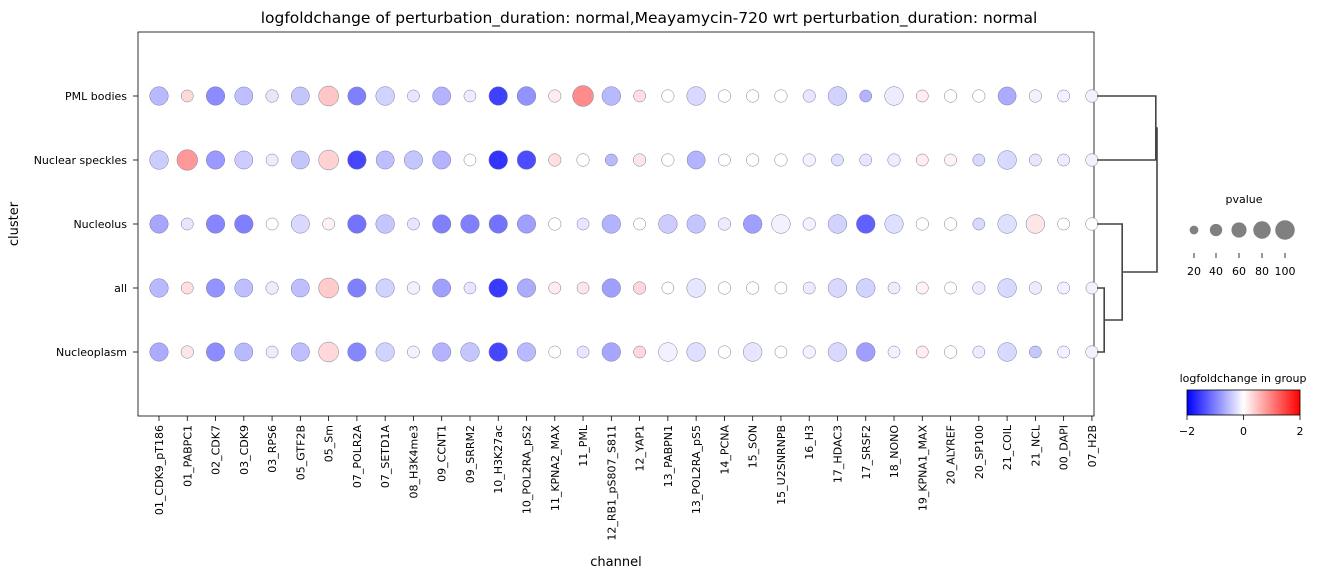 The image size is (1320, 579). Describe the element at coordinates (583, 445) in the screenshot. I see `column-label: 11_PML` at that location.